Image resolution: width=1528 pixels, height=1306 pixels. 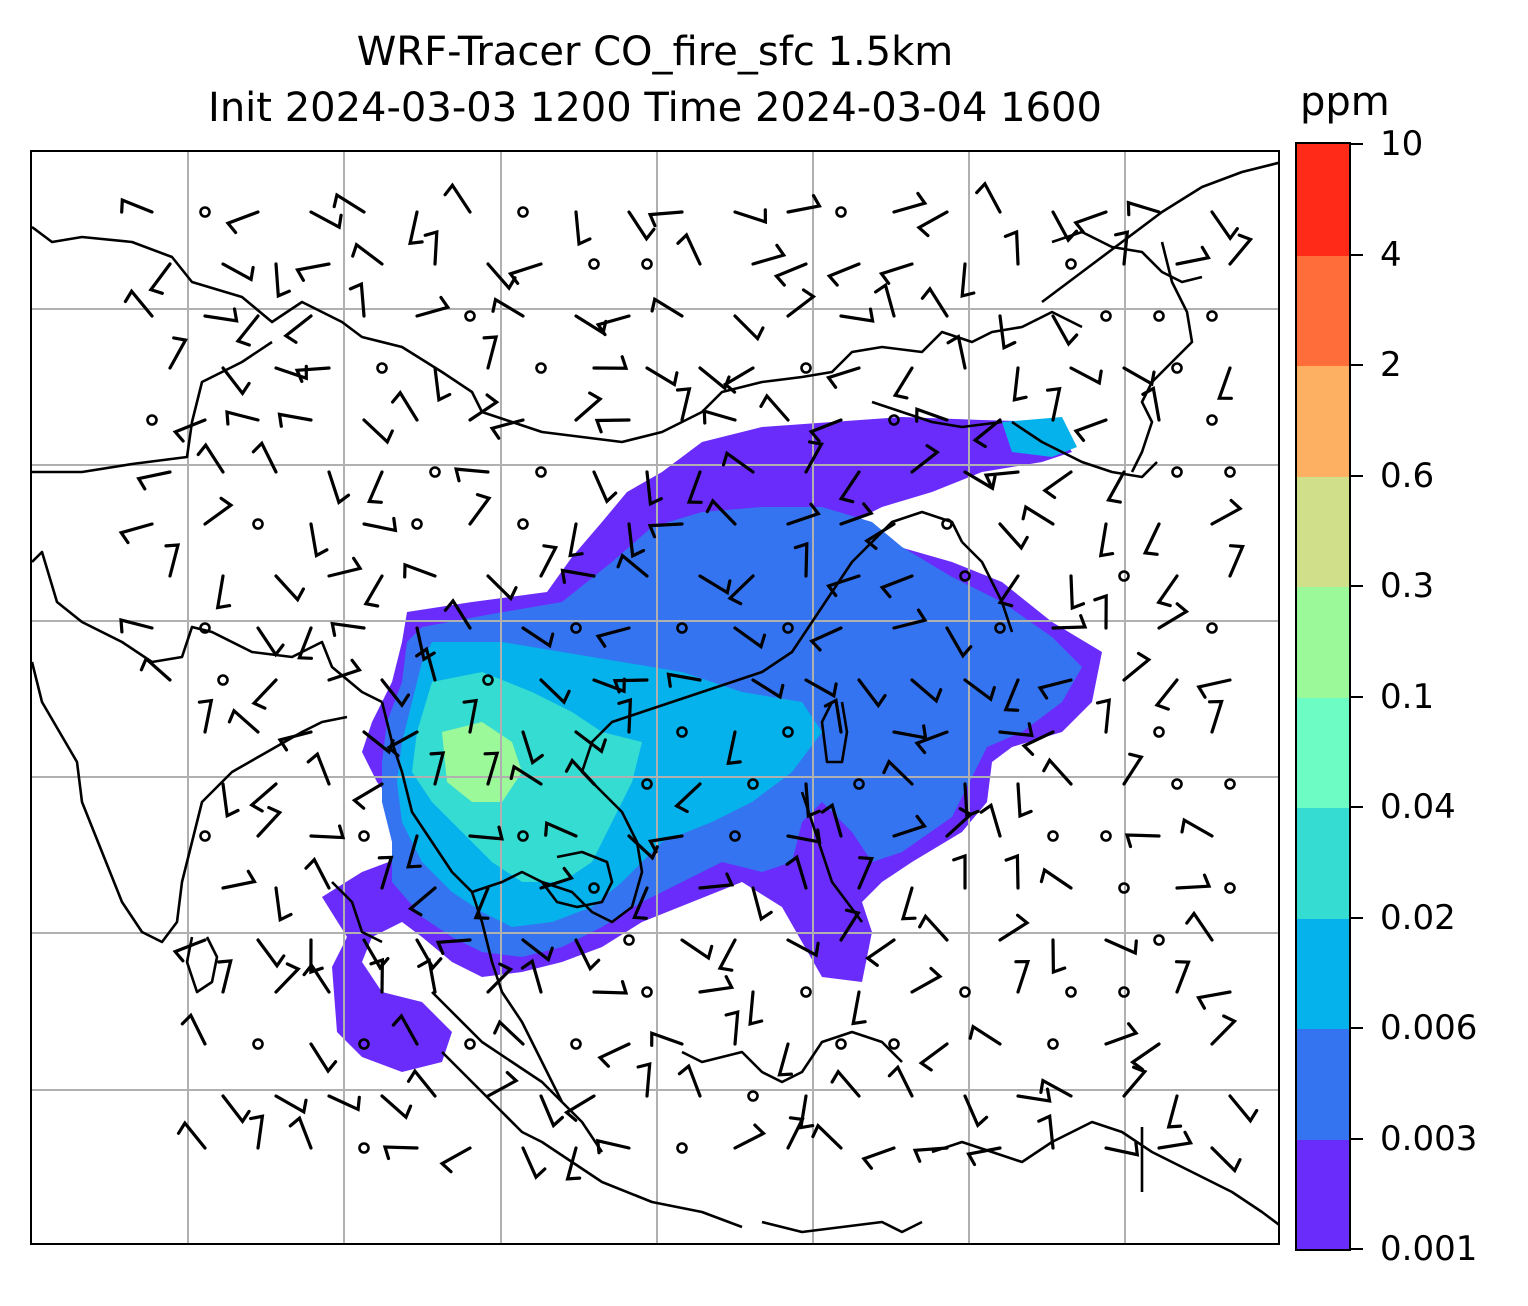 What do you see at coordinates (655, 52) in the screenshot?
I see `map-title-line-1: WRF-Tracer CO_fire_sfc 1.5km` at bounding box center [655, 52].